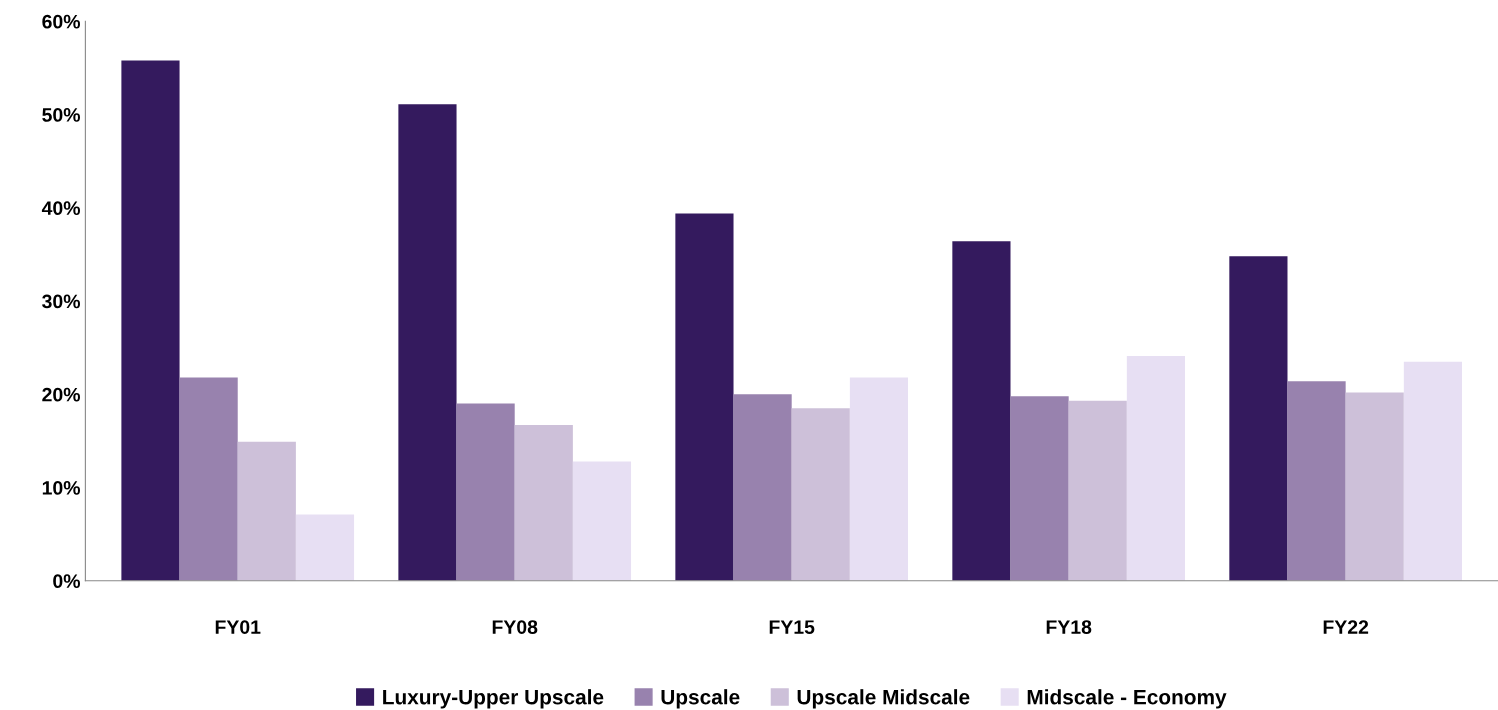  I want to click on x-tick-label: FY08, so click(515, 627).